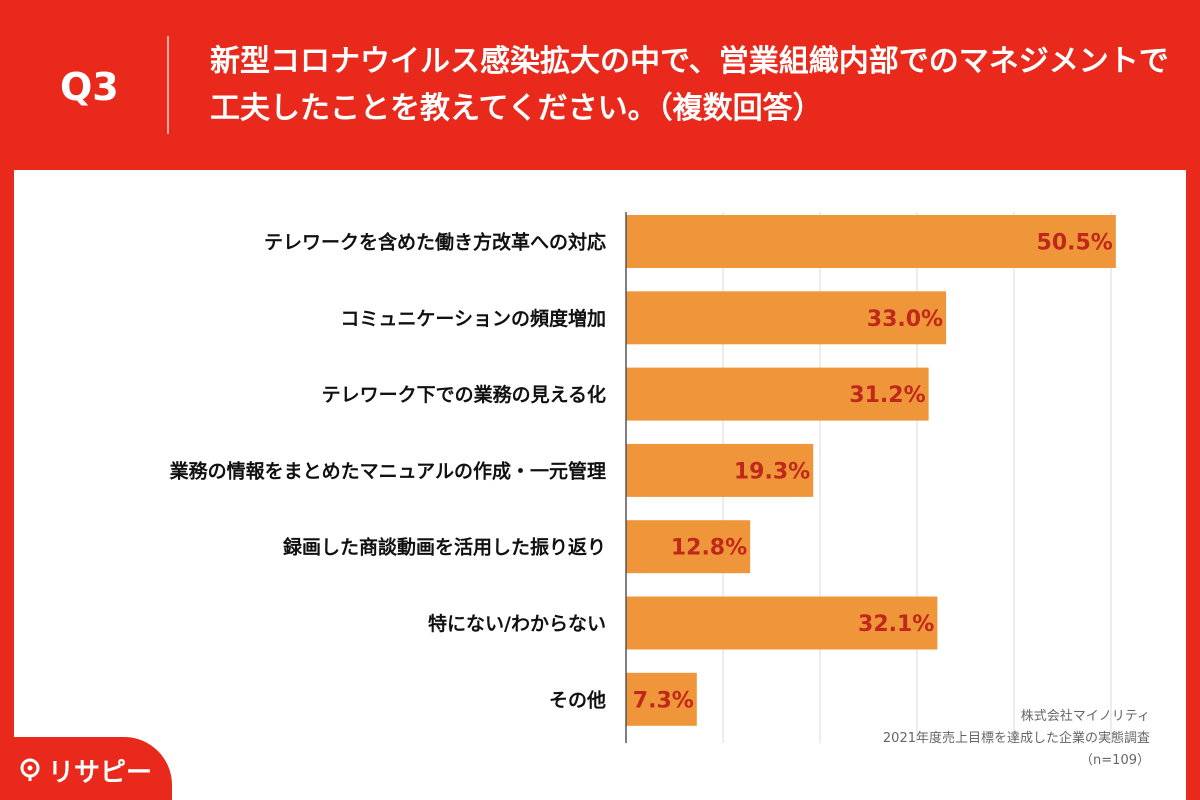 The image size is (1200, 800). Describe the element at coordinates (89, 87) in the screenshot. I see `question-number: Q3` at that location.